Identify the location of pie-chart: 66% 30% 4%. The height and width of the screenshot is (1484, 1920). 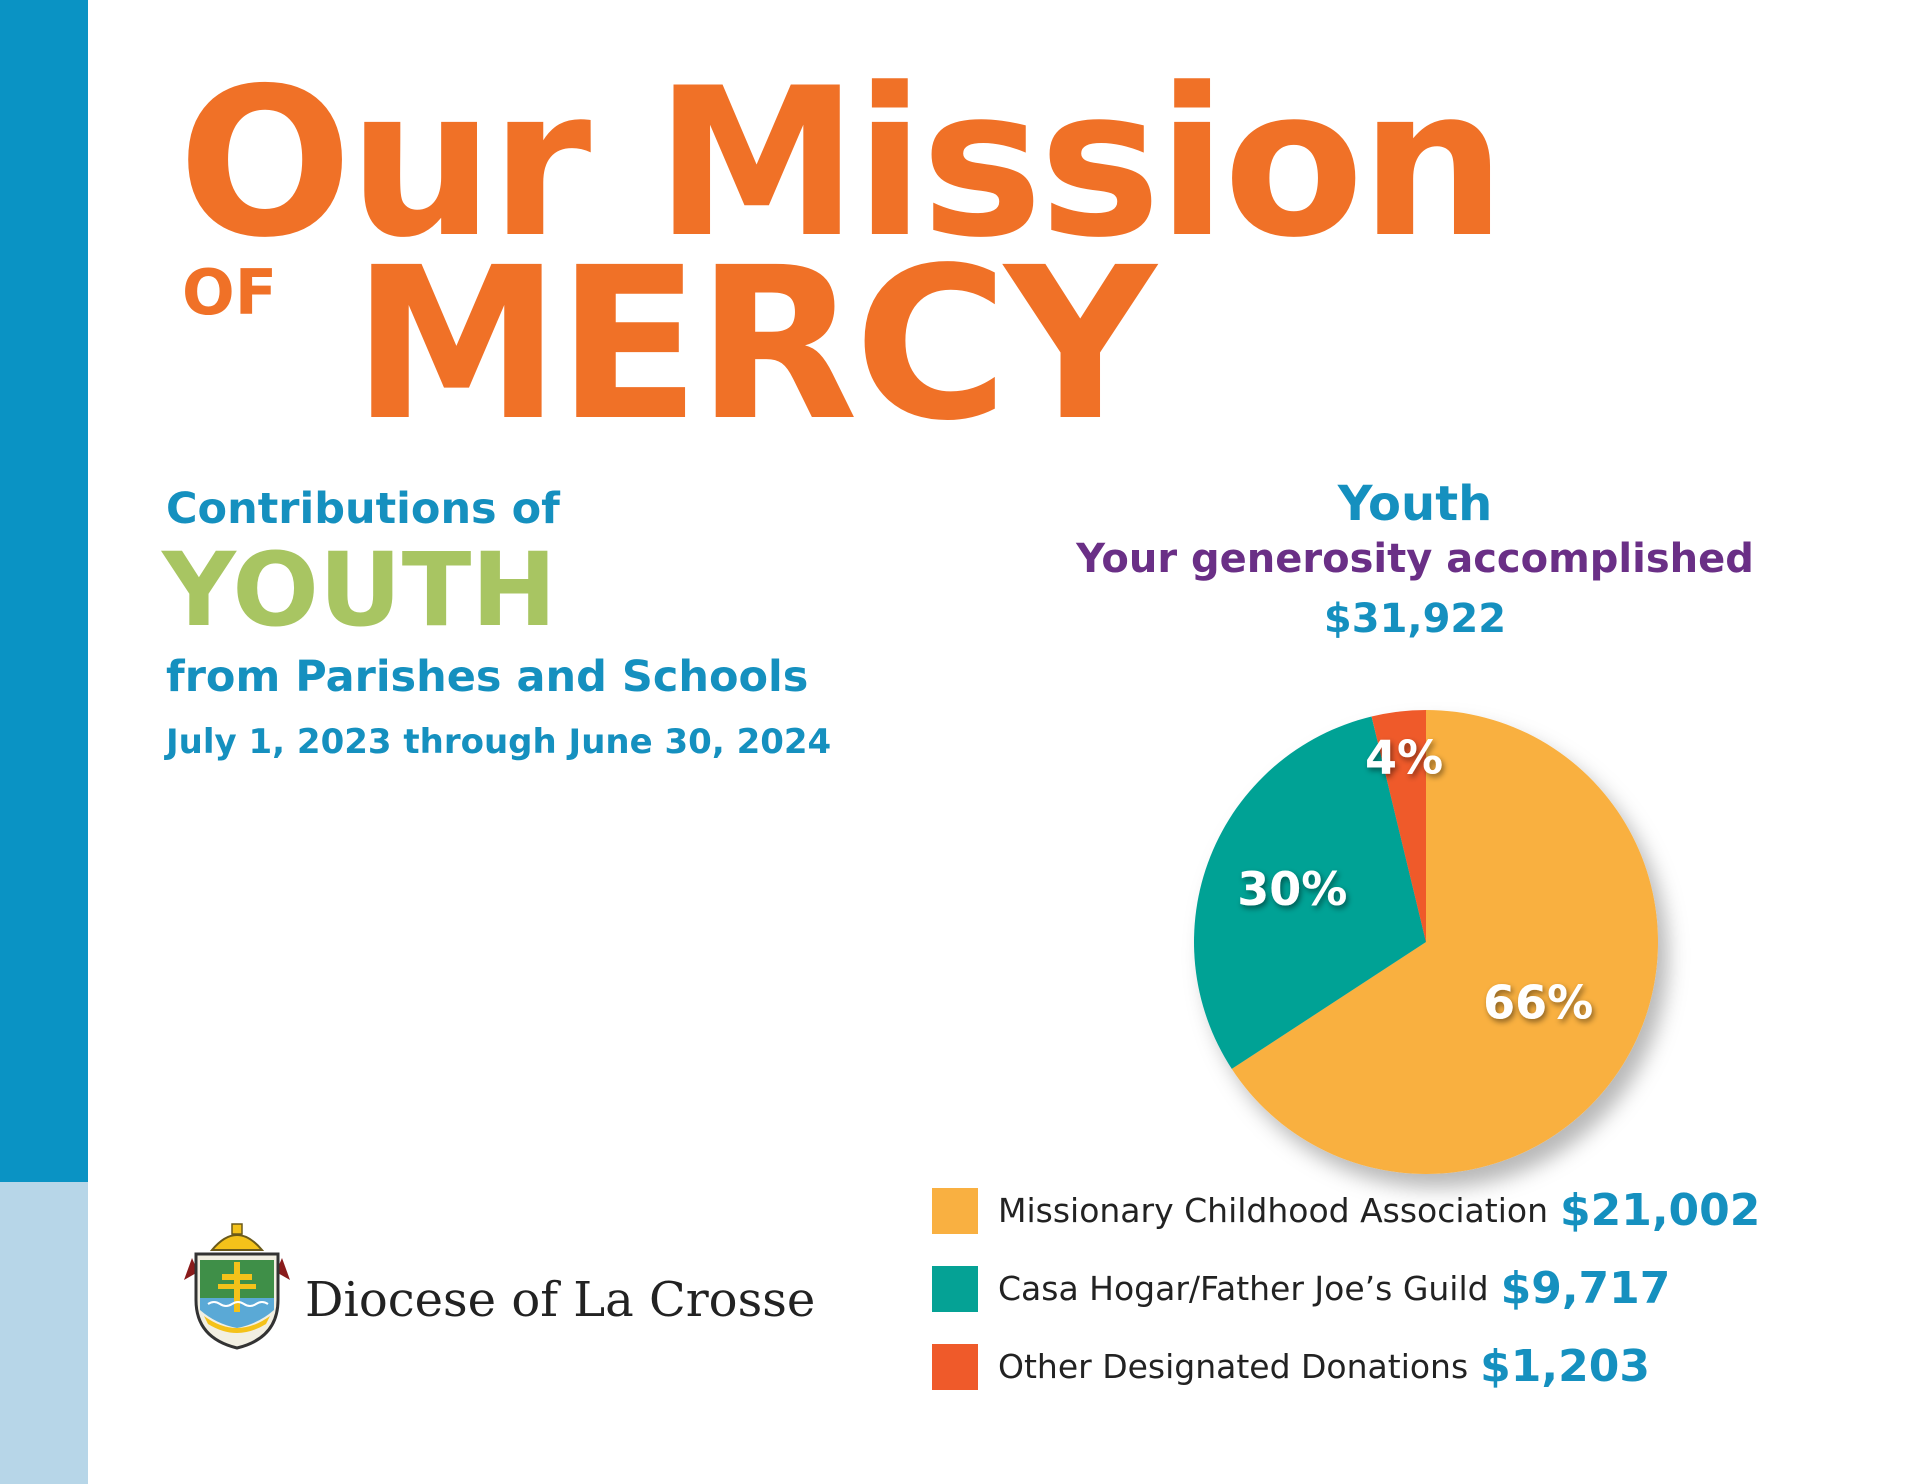
(1426, 942).